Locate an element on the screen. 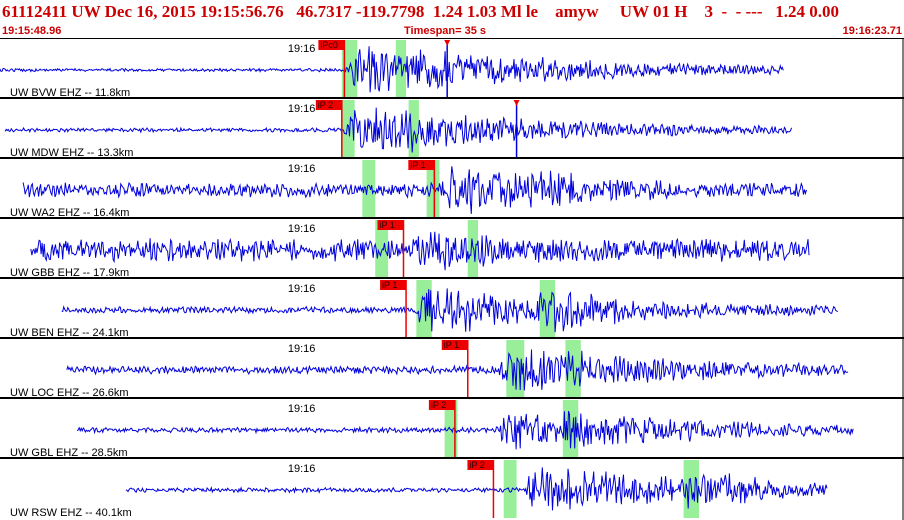 The height and width of the screenshot is (520, 904). station-label: UW BVW EHZ -- 11.8km is located at coordinates (70, 93).